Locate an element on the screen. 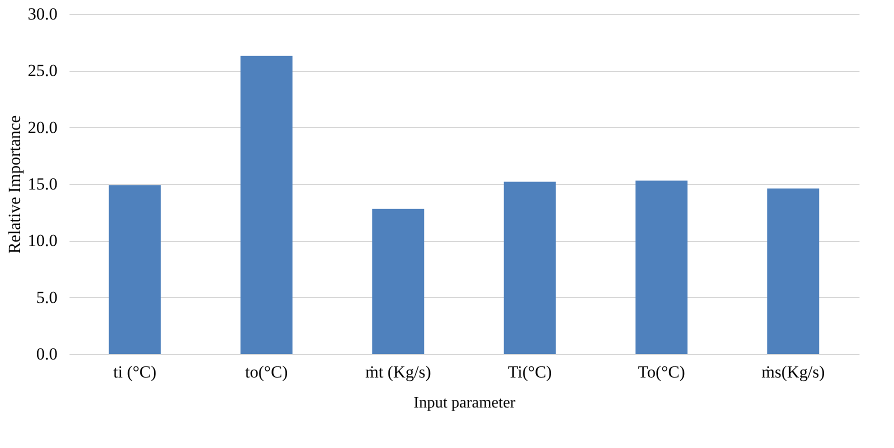 The image size is (894, 448). y-tick-label: 20.0 is located at coordinates (43, 127).